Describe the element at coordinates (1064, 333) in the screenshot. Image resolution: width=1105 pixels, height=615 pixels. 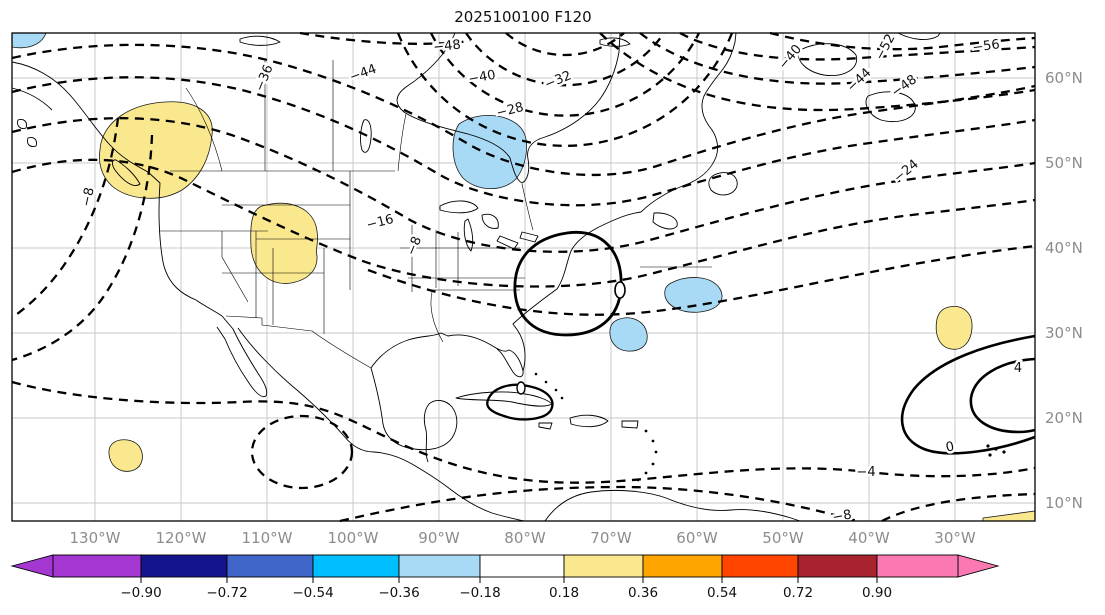
I see `y-tick-label: 30°N` at that location.